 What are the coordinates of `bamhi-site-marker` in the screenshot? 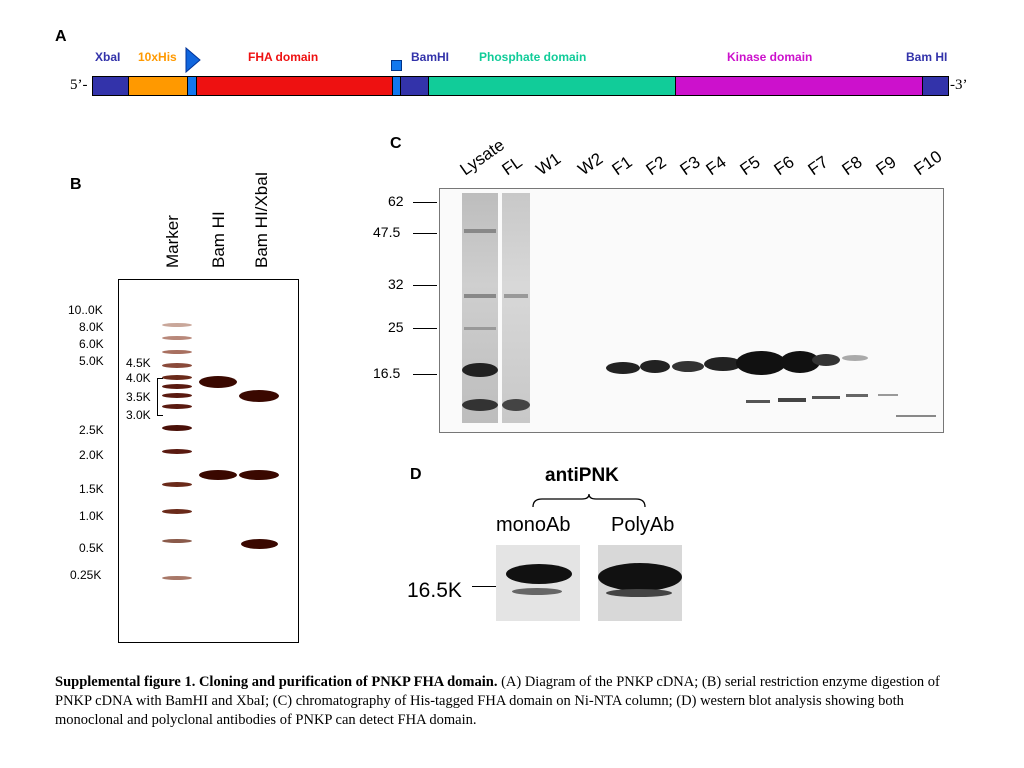 It's located at (396, 65).